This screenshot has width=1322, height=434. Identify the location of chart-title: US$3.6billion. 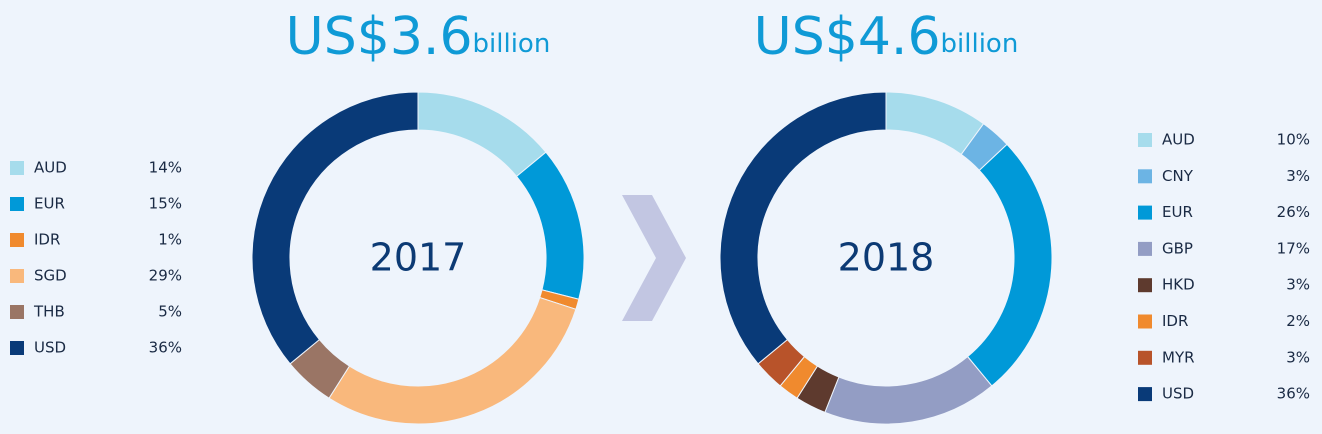
(418, 37).